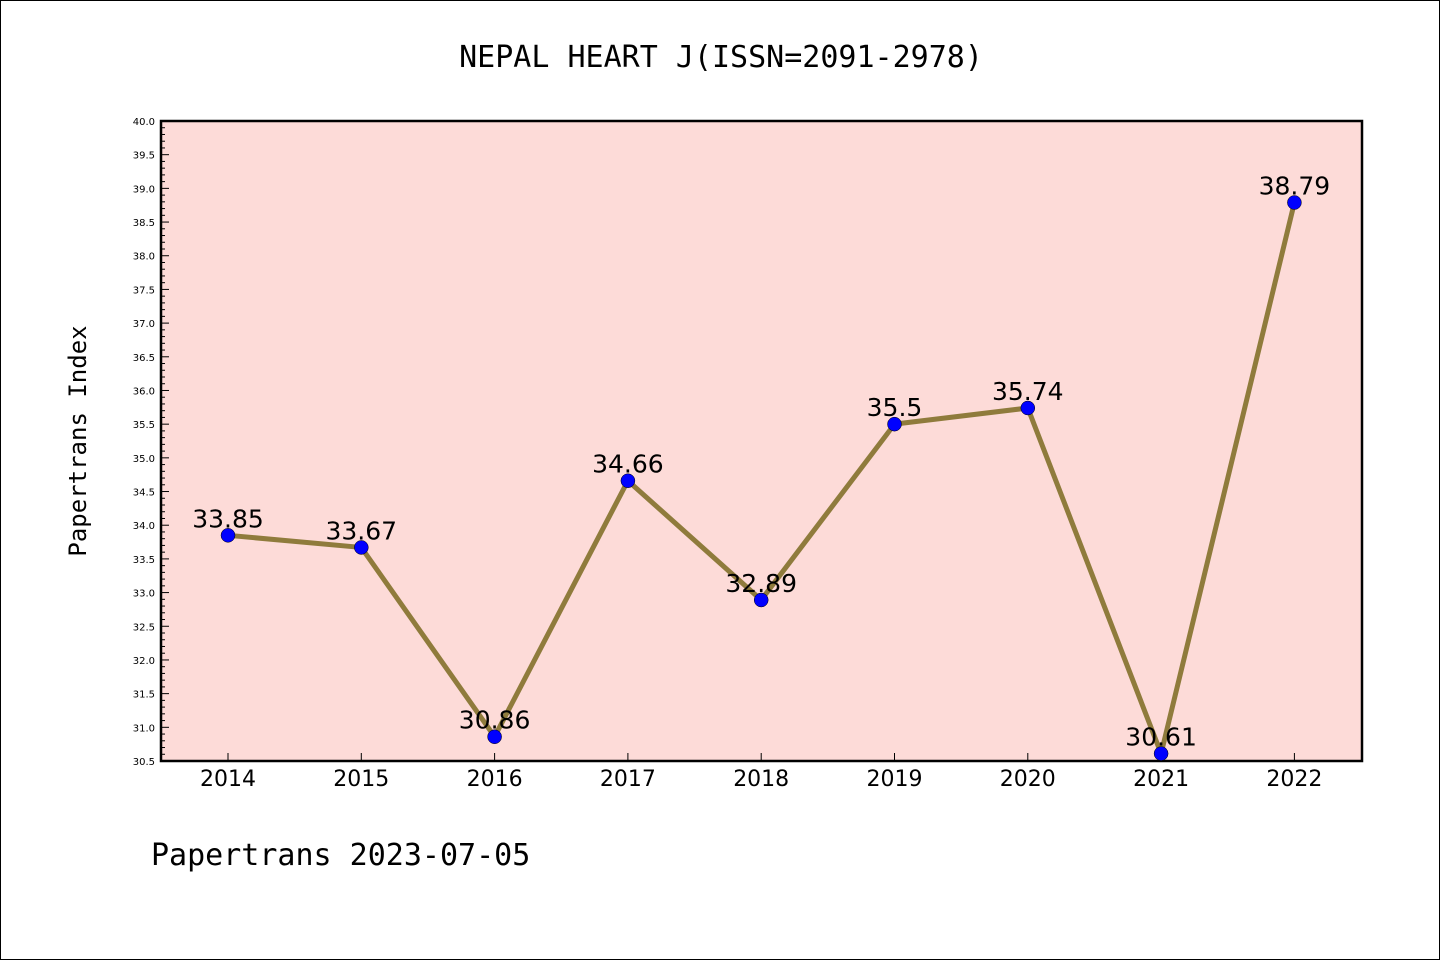 The height and width of the screenshot is (961, 1440). I want to click on y-axis-label: Papertrans Index, so click(78, 440).